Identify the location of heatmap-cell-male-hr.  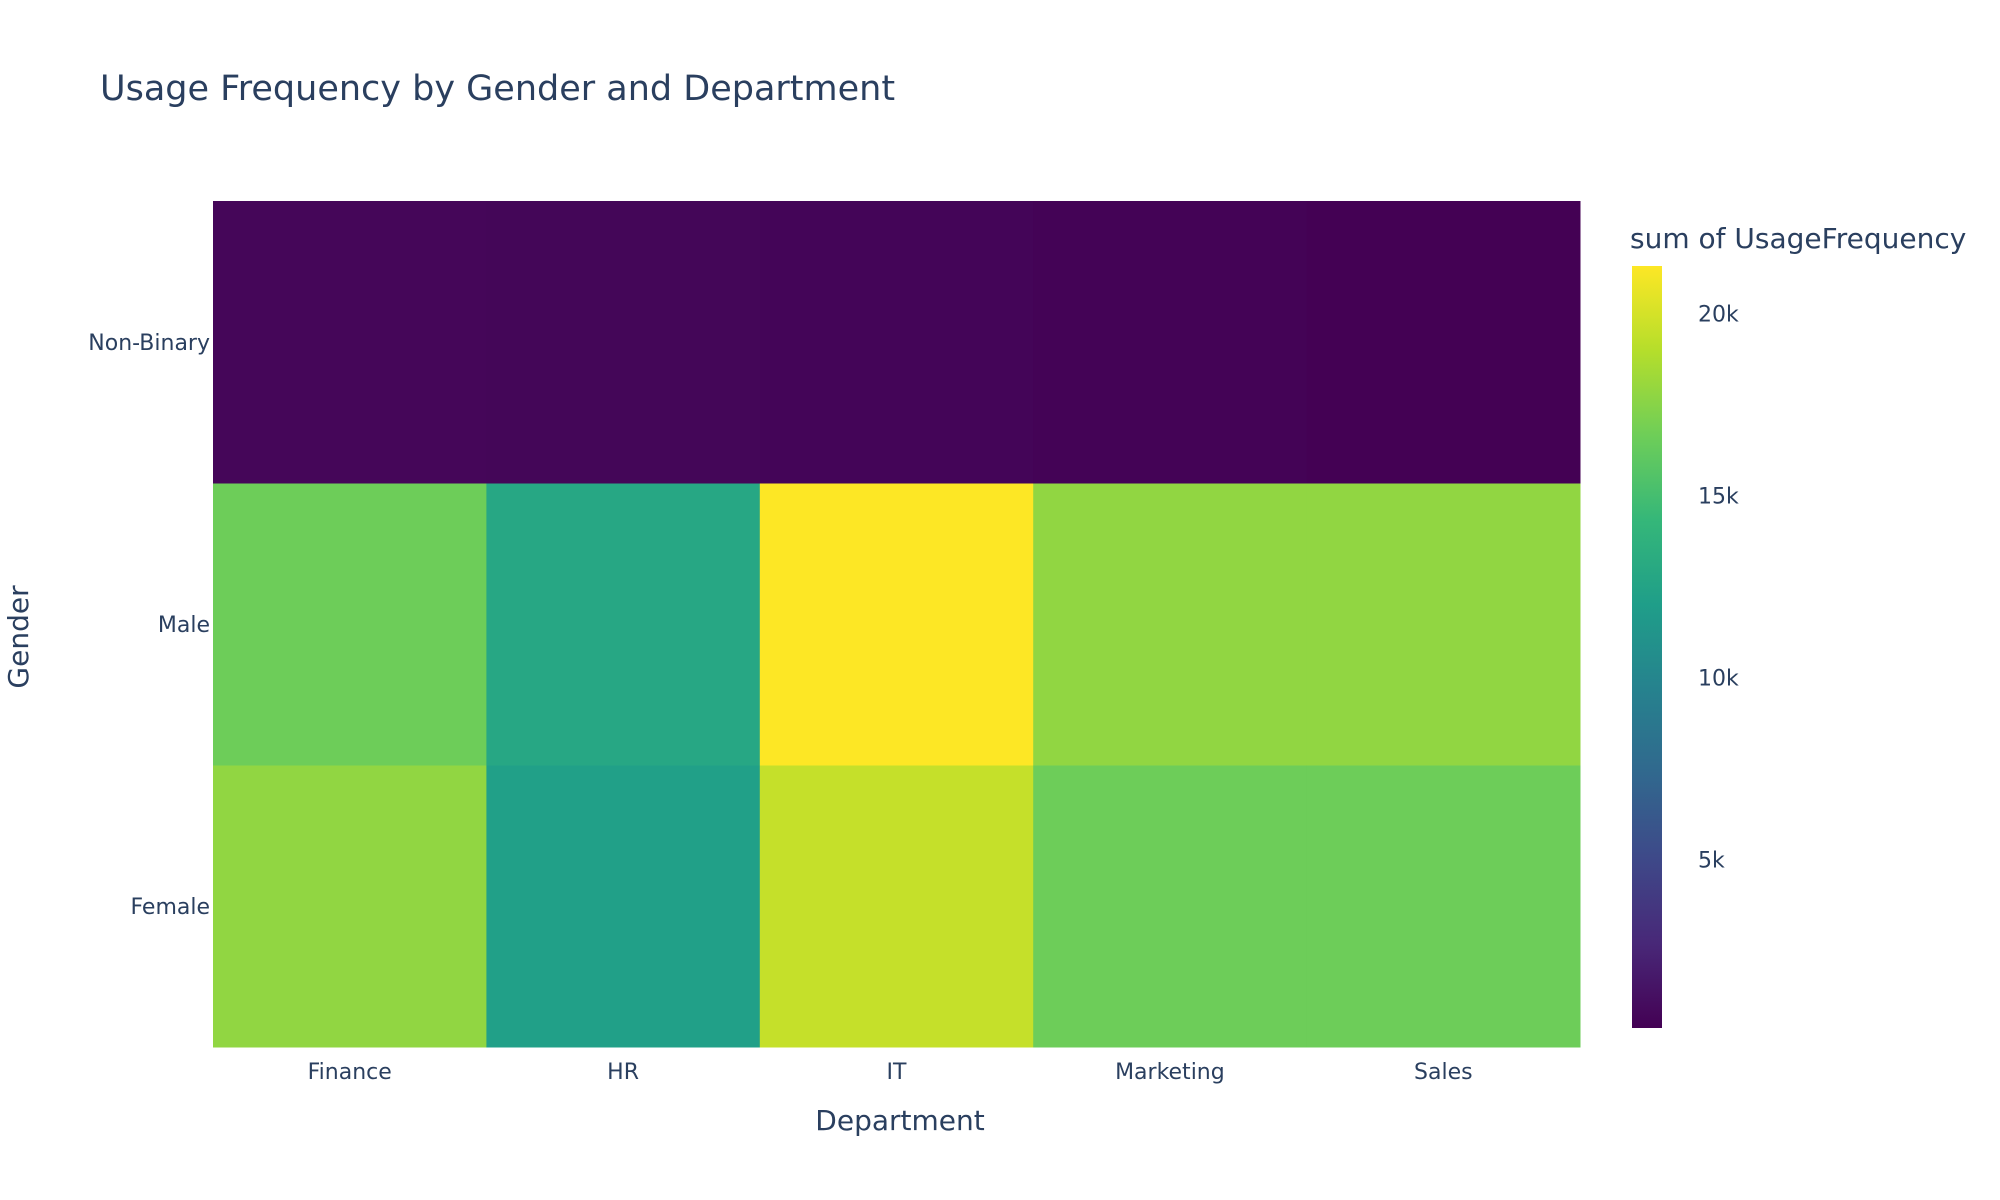
(623, 624).